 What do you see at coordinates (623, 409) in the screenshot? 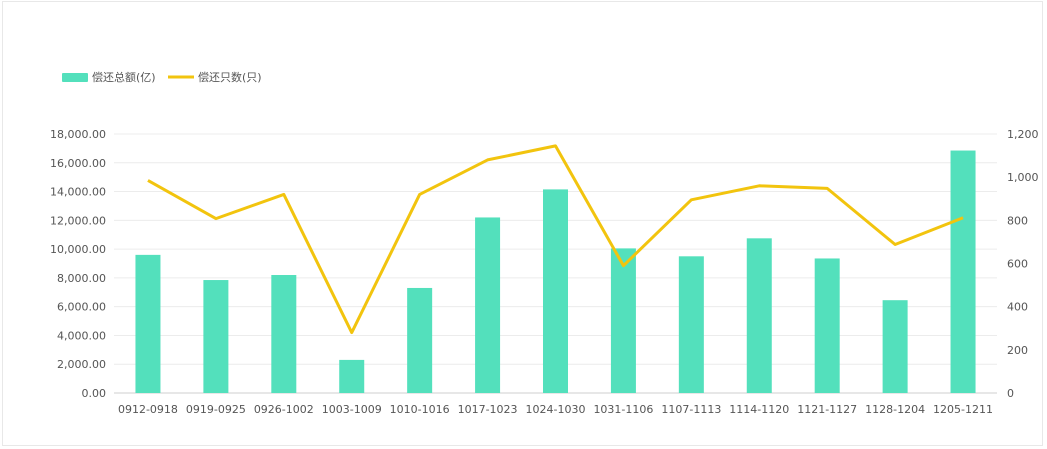
I see `x-tick-label: 1031-1106` at bounding box center [623, 409].